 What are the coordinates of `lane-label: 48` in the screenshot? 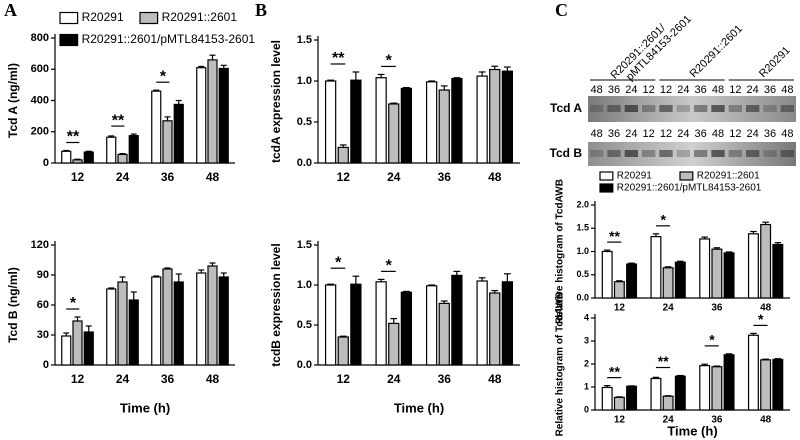 It's located at (597, 134).